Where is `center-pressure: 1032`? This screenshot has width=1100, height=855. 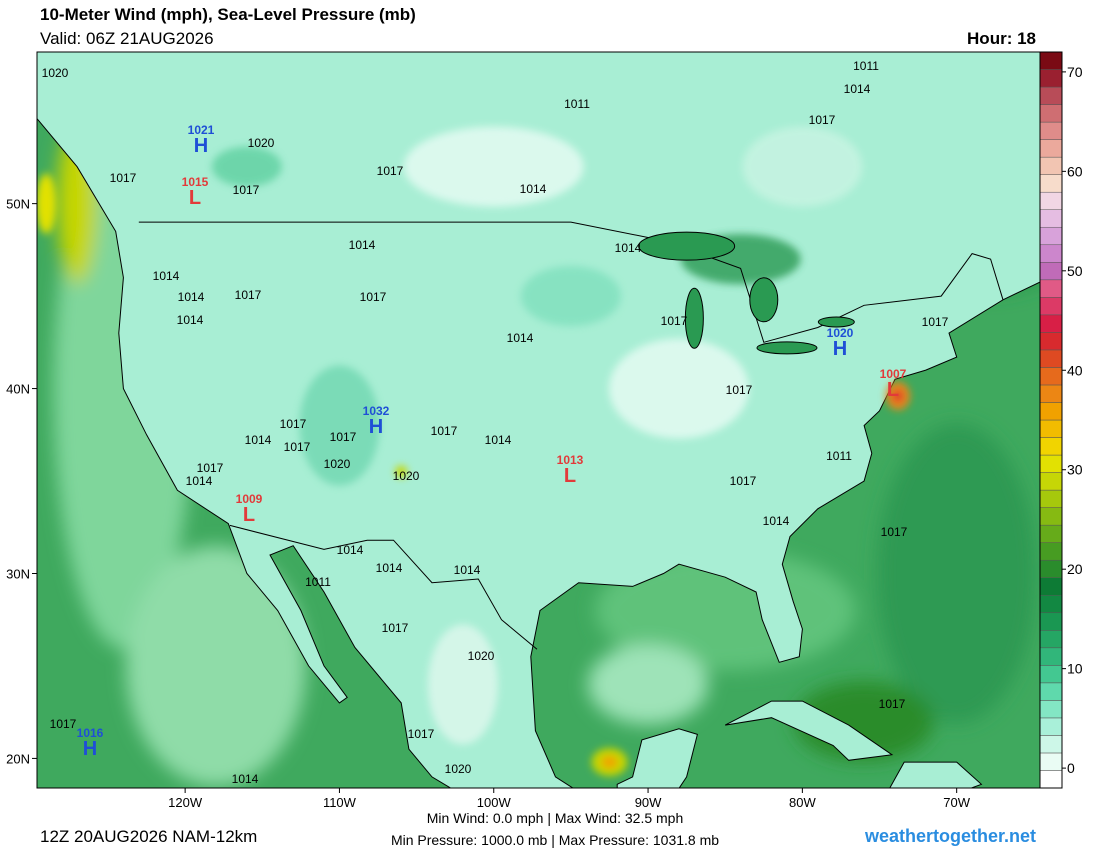
center-pressure: 1032 is located at coordinates (376, 411).